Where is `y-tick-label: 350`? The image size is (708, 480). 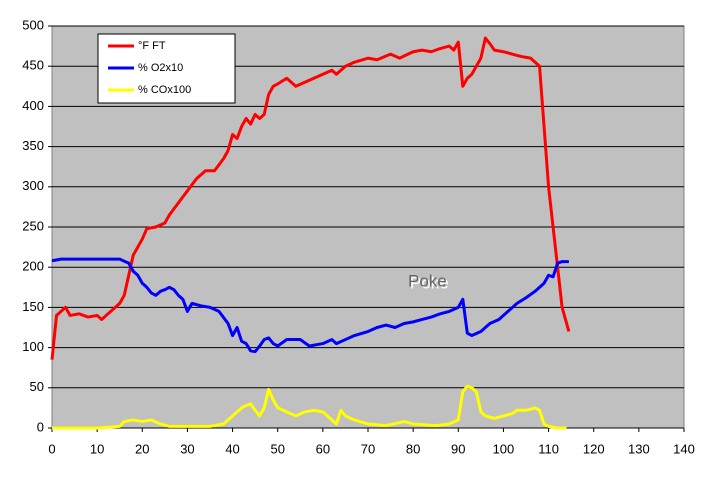
y-tick-label: 350 is located at coordinates (33, 145).